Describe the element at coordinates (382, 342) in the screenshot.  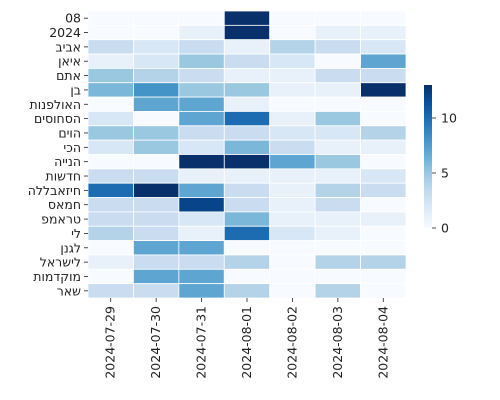
I see `x-tick-label: 2024-08-04` at that location.